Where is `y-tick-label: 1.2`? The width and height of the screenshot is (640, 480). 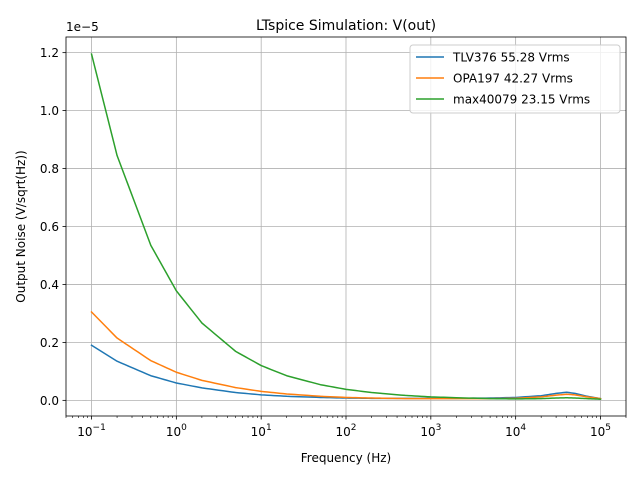
y-tick-label: 1.2 is located at coordinates (49, 53).